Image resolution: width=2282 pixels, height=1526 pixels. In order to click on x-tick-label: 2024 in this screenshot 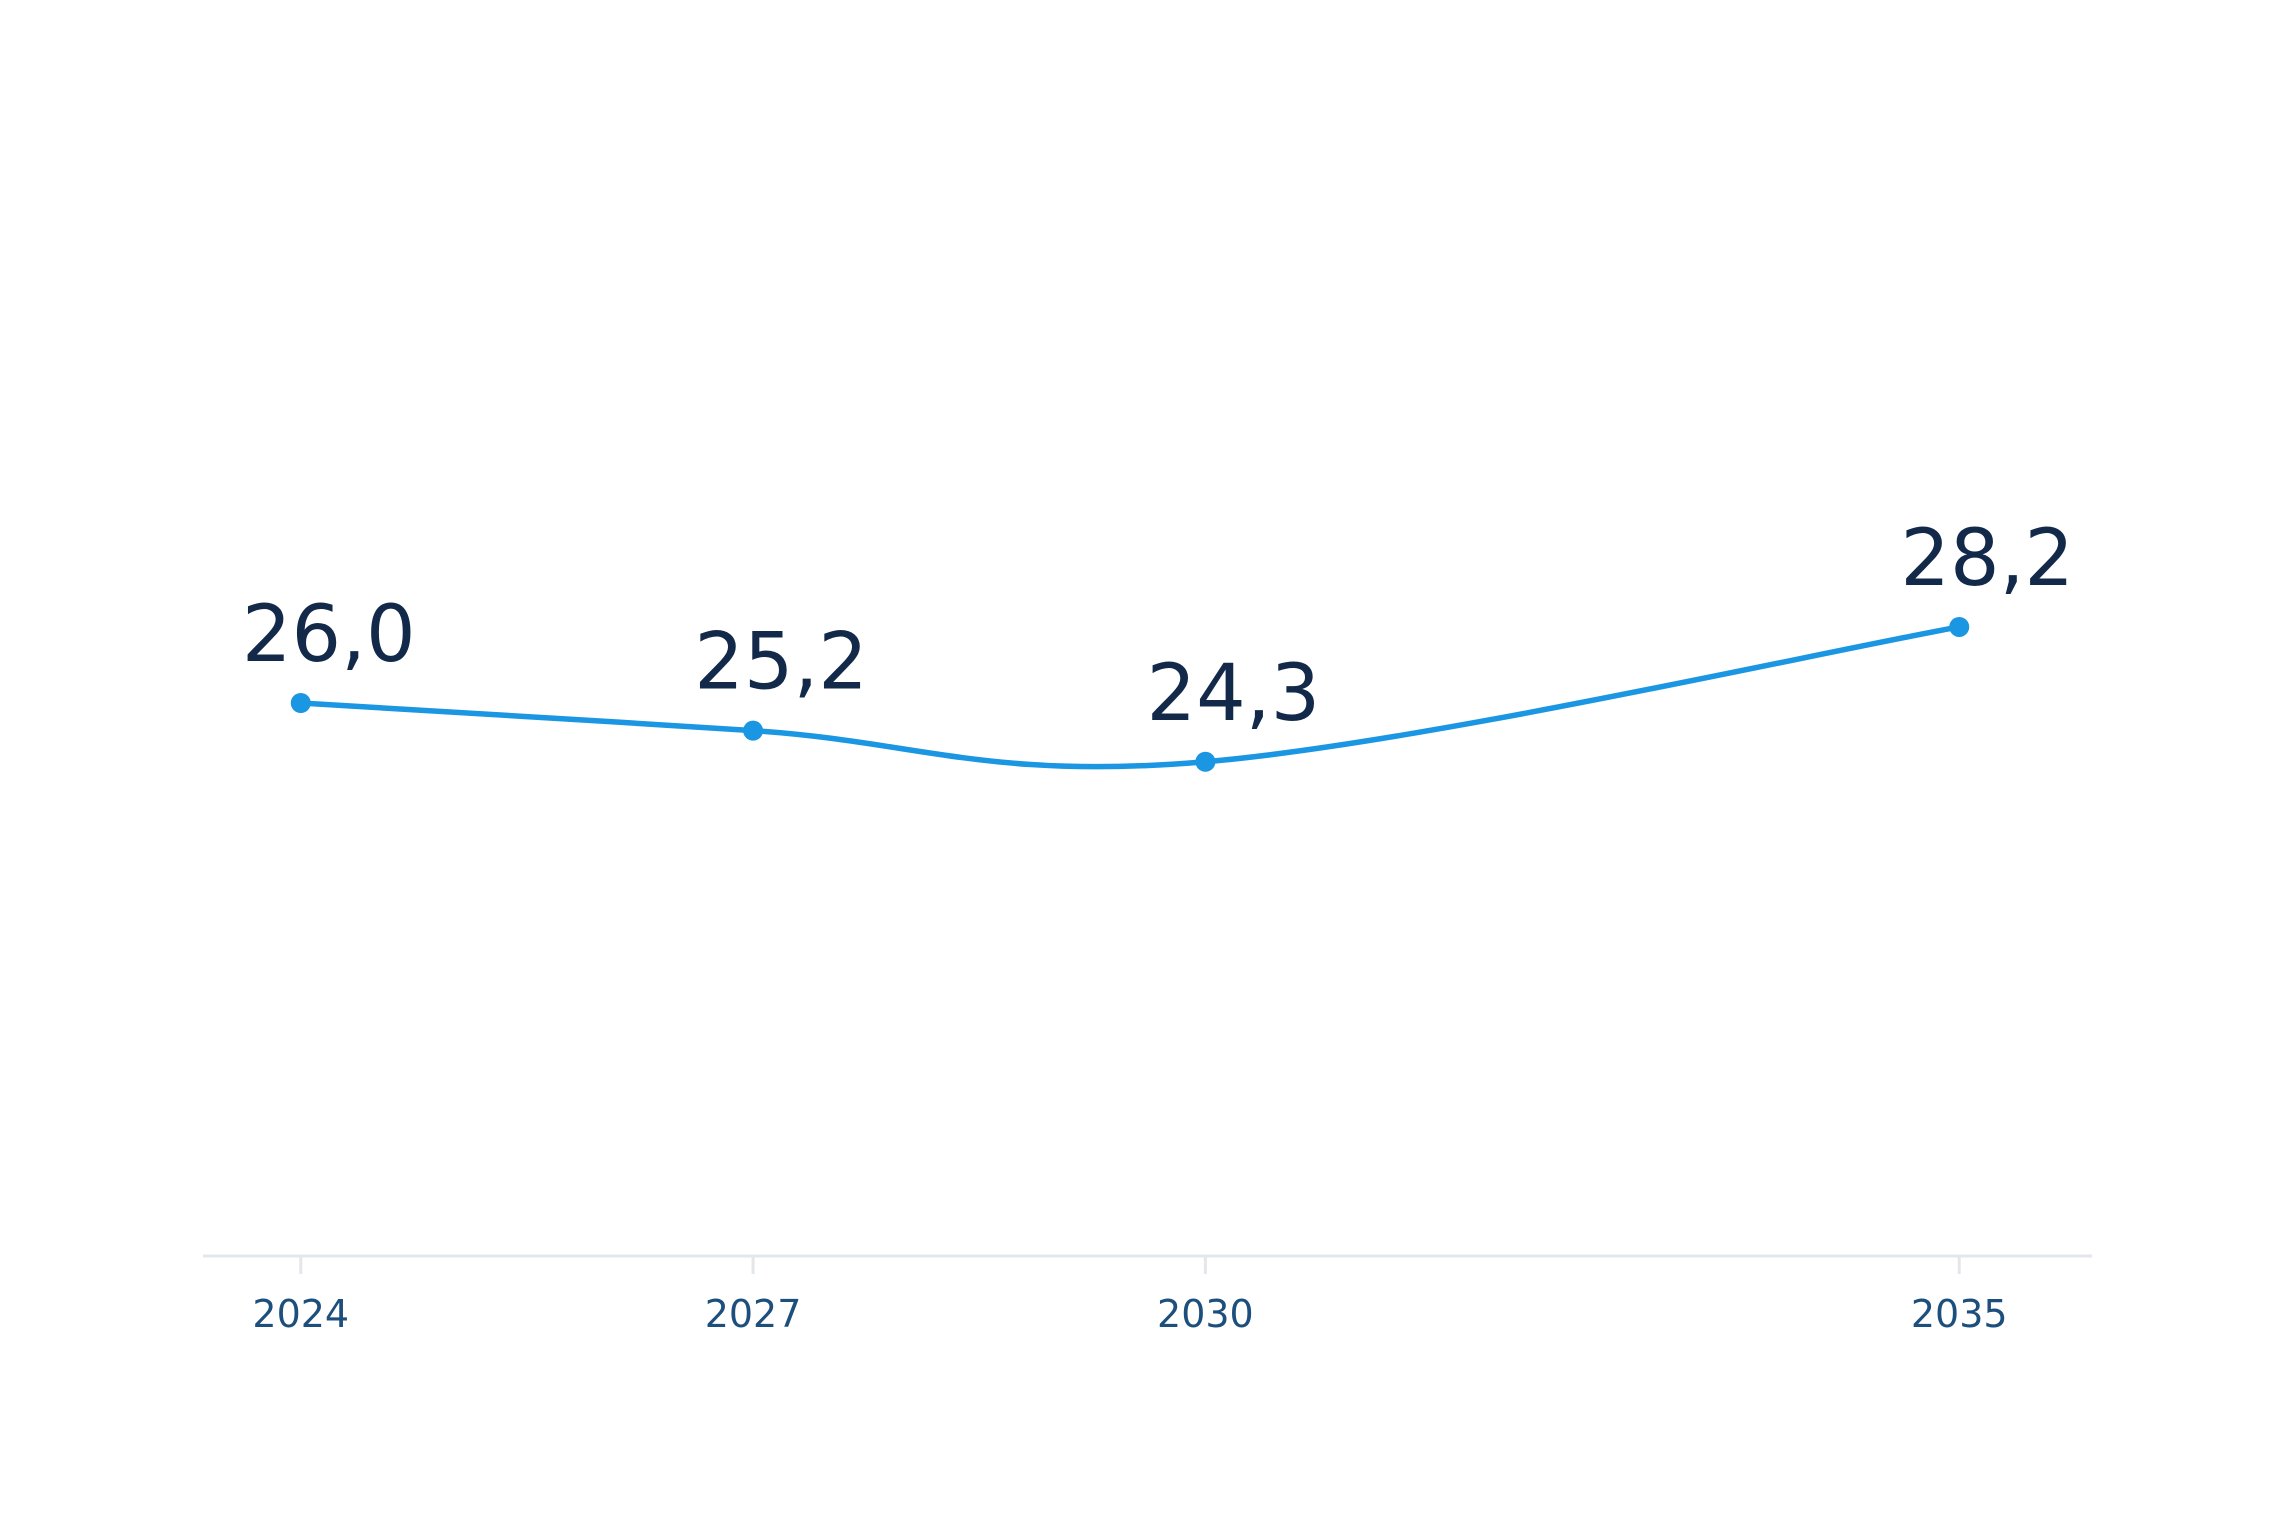, I will do `click(300, 1314)`.